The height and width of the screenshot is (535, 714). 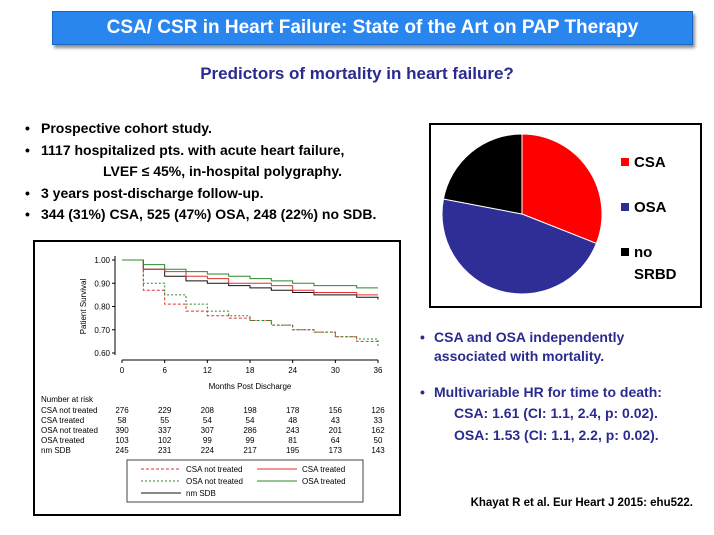 I want to click on finding-osa-hr: OSA: 1.53 (CI: 1.1, 2.2, p: 0.02)., so click(x=556, y=435).